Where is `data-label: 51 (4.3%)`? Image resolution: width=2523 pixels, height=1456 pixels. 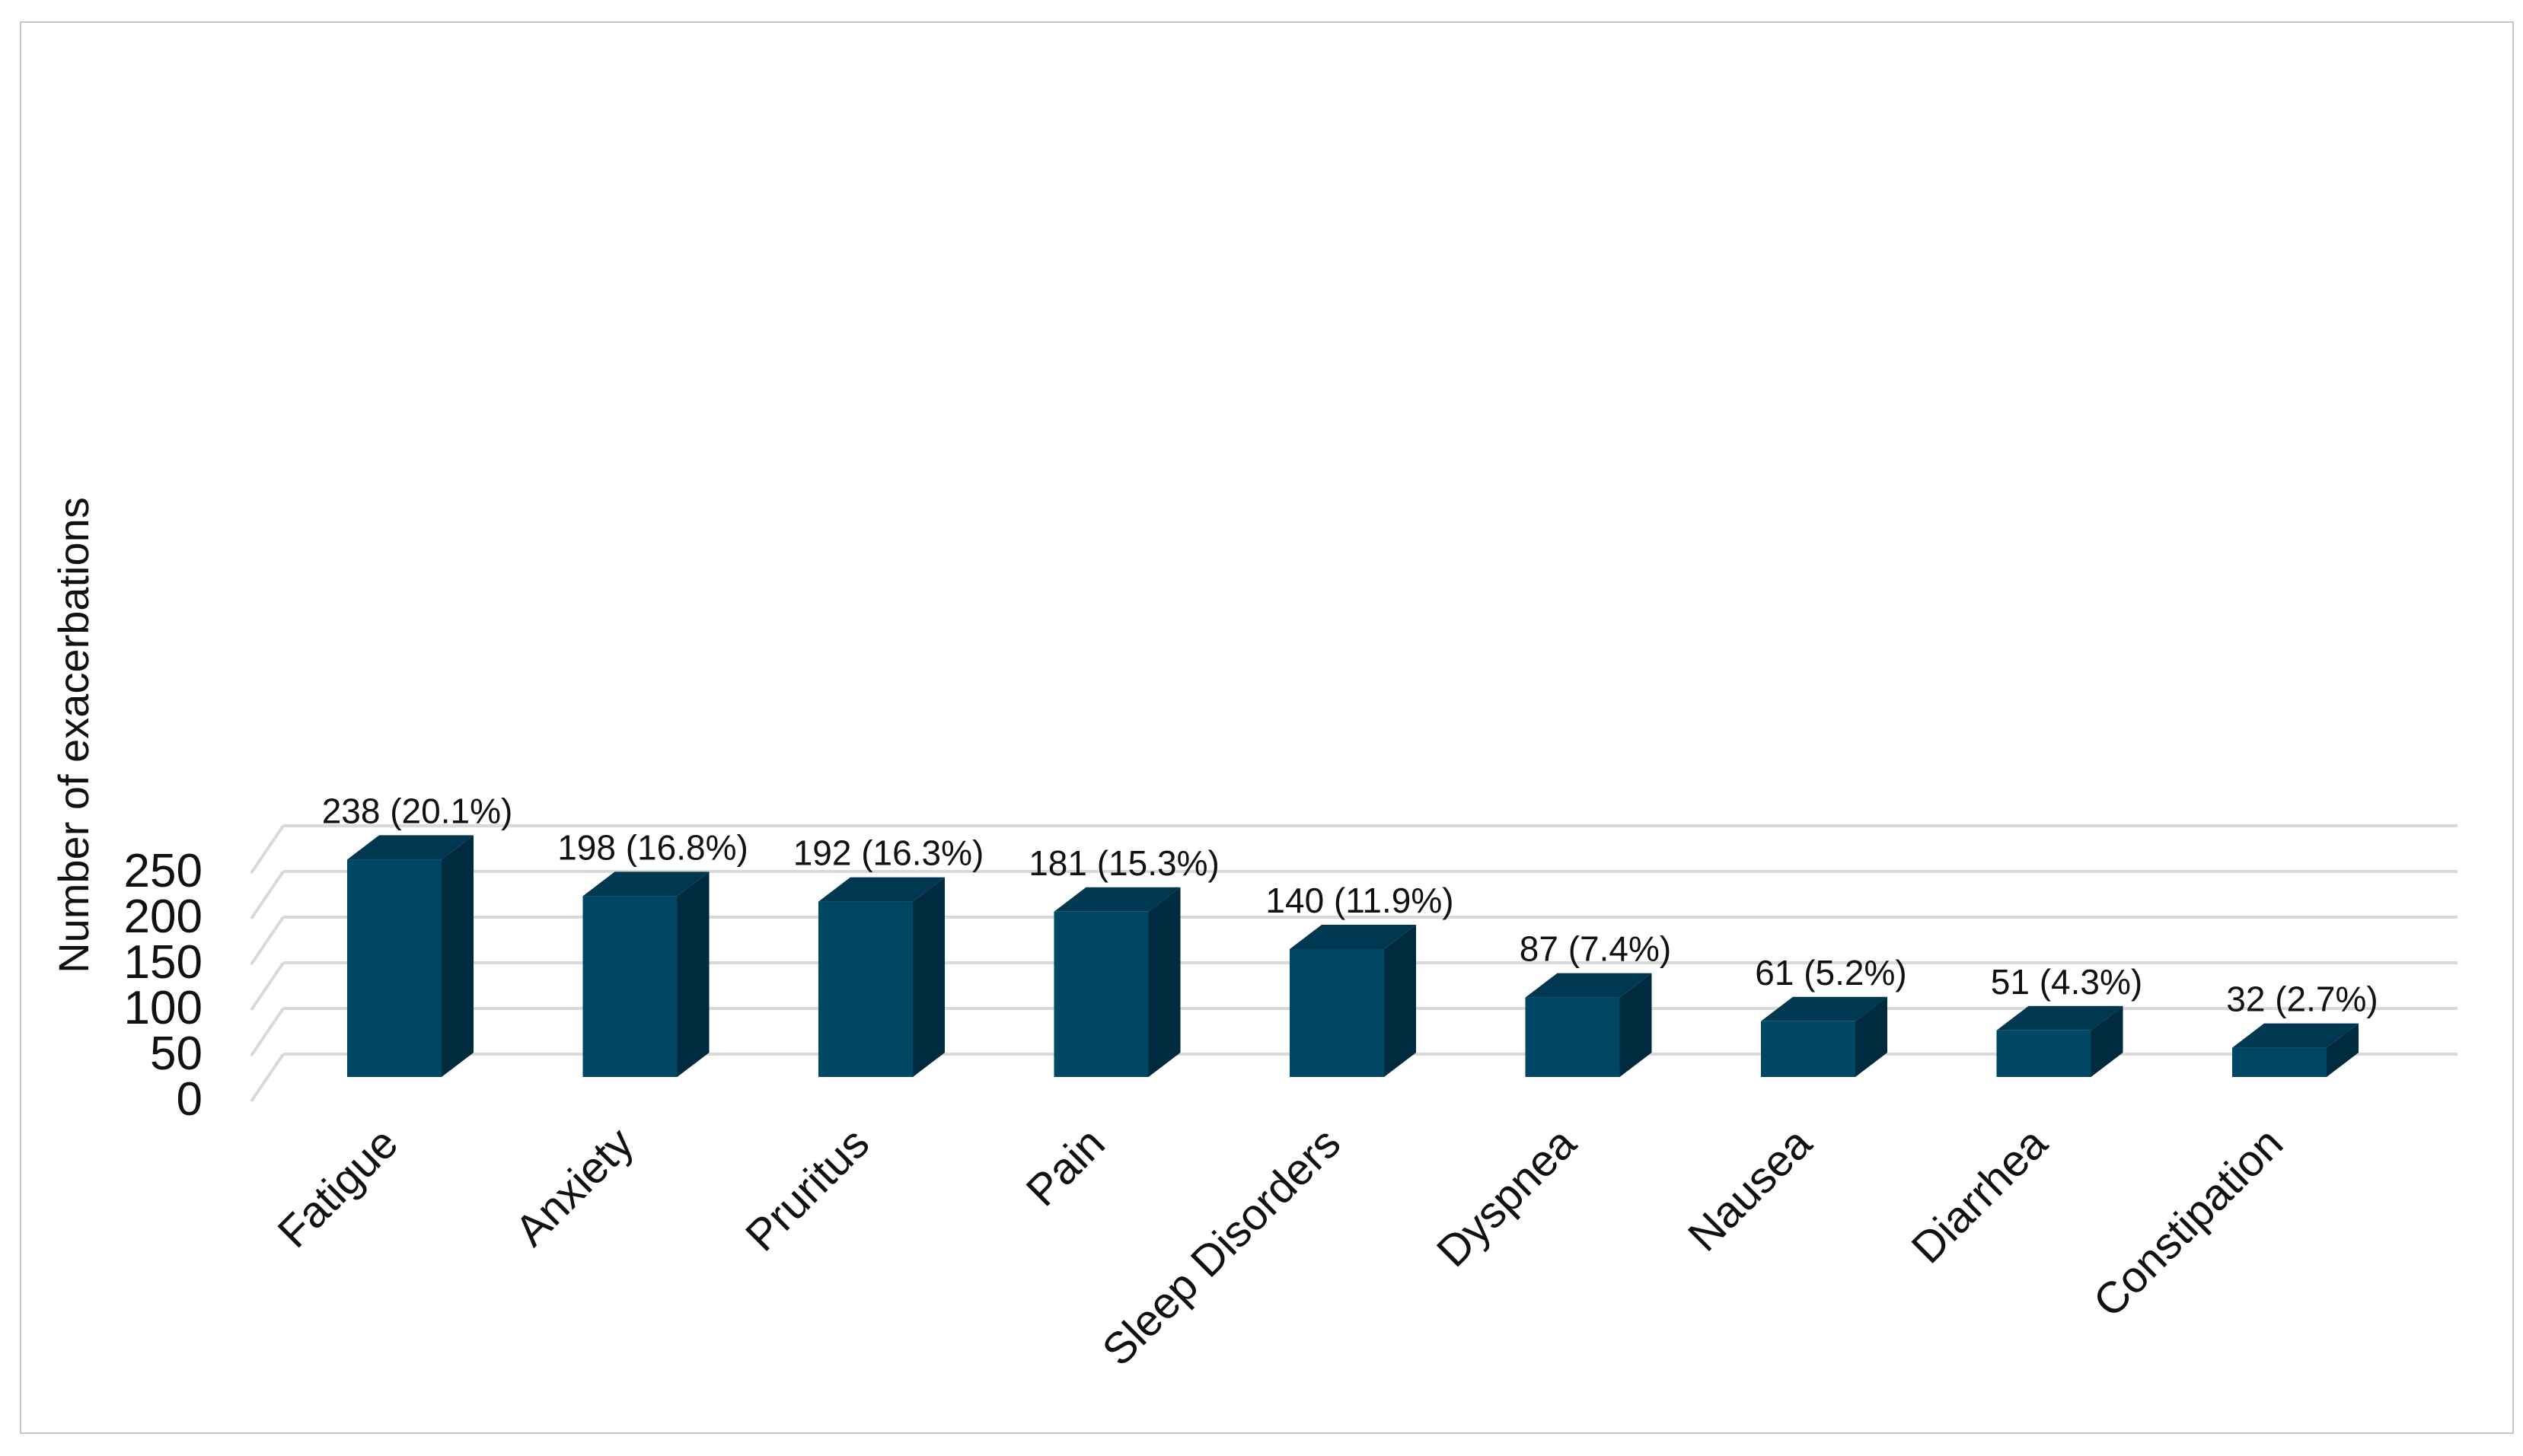 data-label: 51 (4.3%) is located at coordinates (2066, 982).